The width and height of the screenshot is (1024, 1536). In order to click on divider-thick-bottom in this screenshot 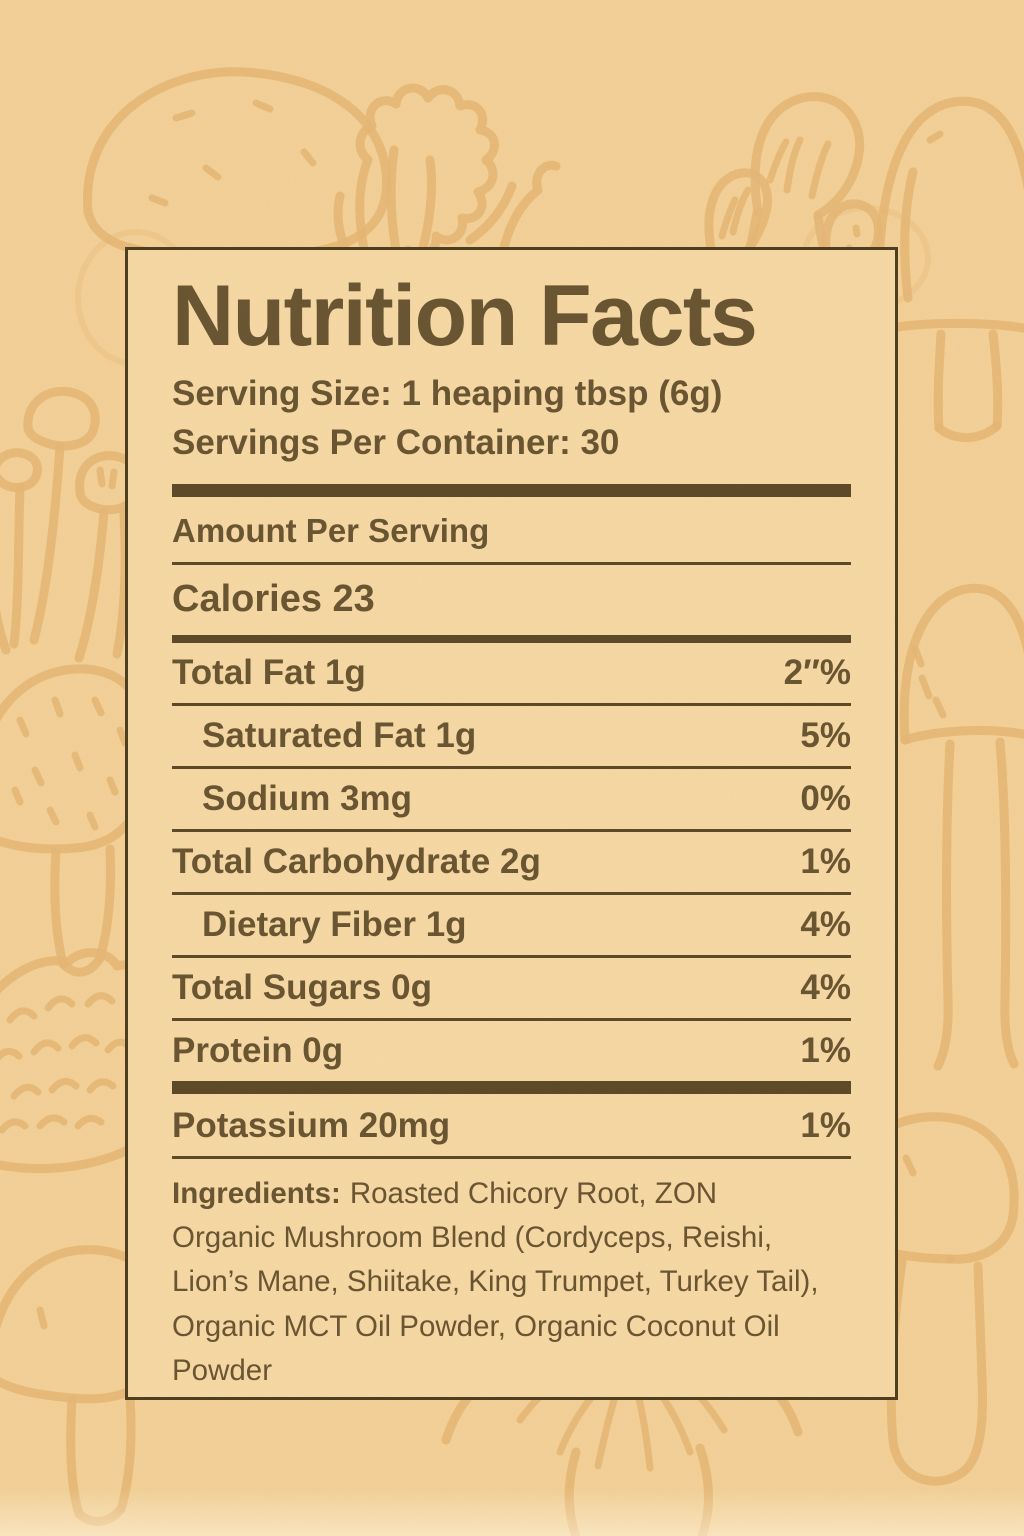, I will do `click(511, 1087)`.